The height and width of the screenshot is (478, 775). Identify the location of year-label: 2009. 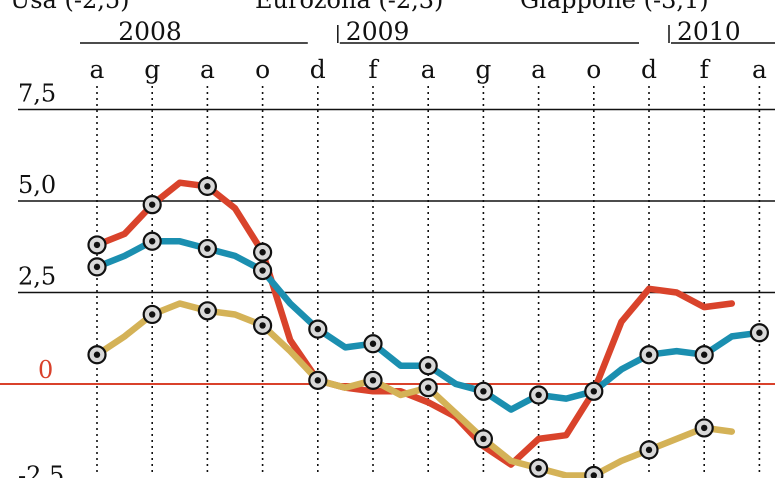
(378, 31).